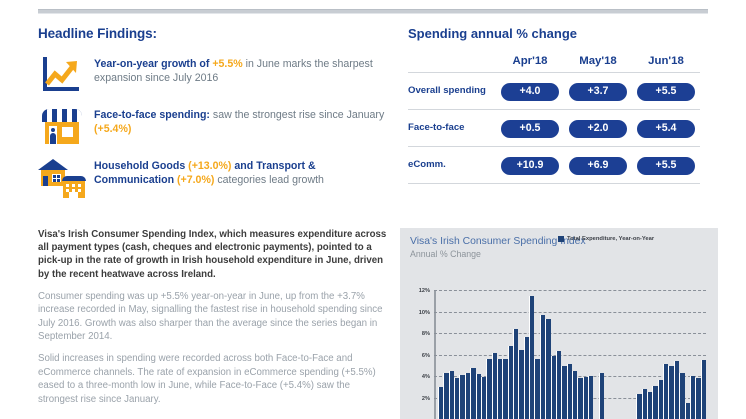 The width and height of the screenshot is (746, 419). What do you see at coordinates (530, 129) in the screenshot?
I see `value-pill: +0.5` at bounding box center [530, 129].